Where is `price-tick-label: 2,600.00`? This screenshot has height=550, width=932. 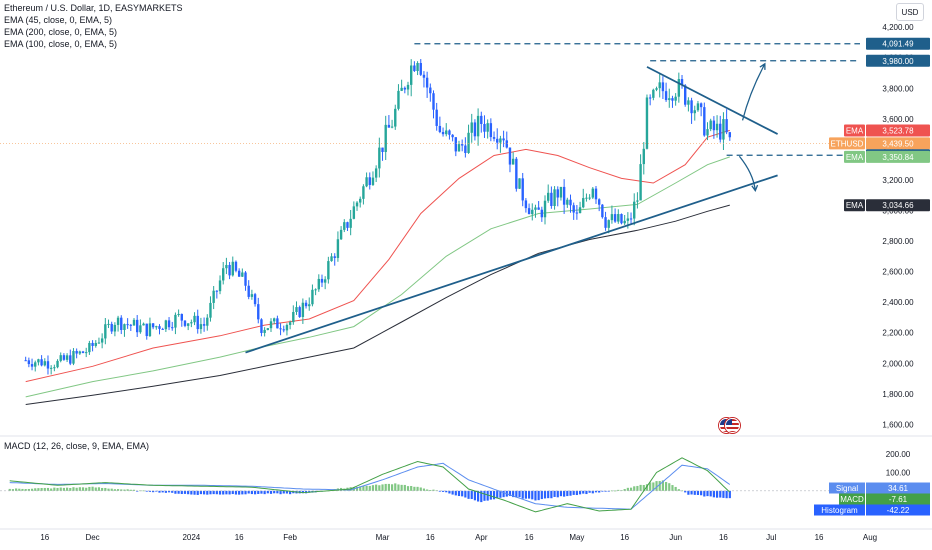 price-tick-label: 2,600.00 is located at coordinates (898, 272).